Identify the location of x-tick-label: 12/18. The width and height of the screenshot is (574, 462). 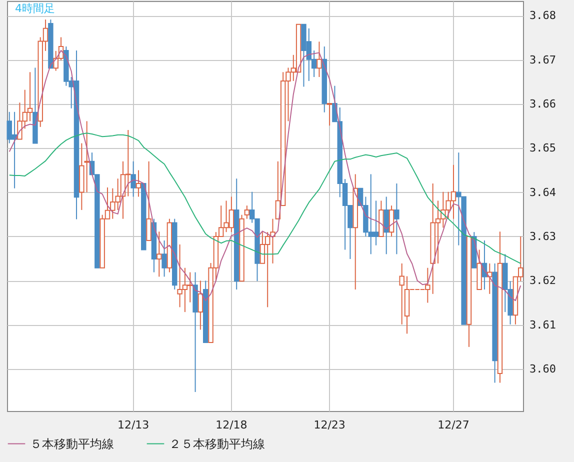
(232, 425).